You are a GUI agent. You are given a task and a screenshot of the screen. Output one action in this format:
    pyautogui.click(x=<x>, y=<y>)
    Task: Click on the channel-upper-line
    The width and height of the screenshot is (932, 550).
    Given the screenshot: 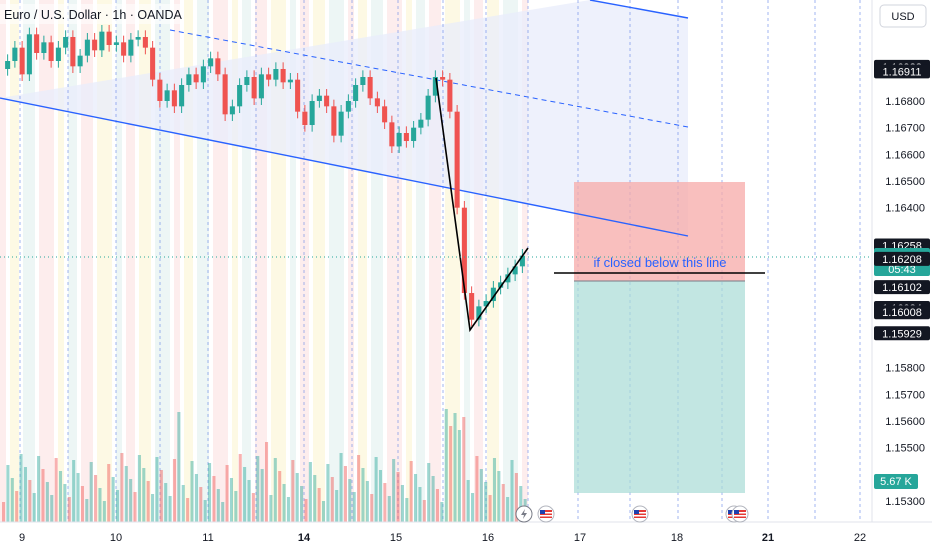 What is the action you would take?
    pyautogui.click(x=639, y=9)
    